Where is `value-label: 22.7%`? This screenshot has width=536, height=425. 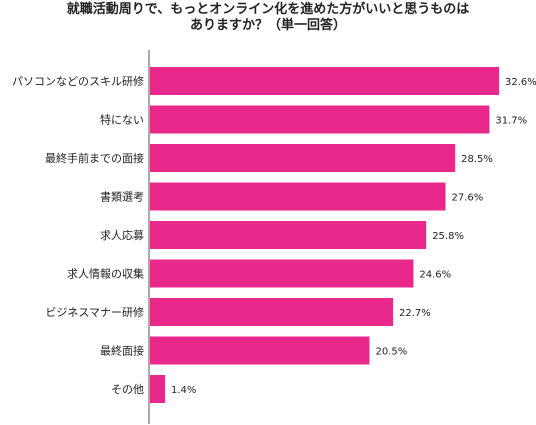 value-label: 22.7% is located at coordinates (415, 313).